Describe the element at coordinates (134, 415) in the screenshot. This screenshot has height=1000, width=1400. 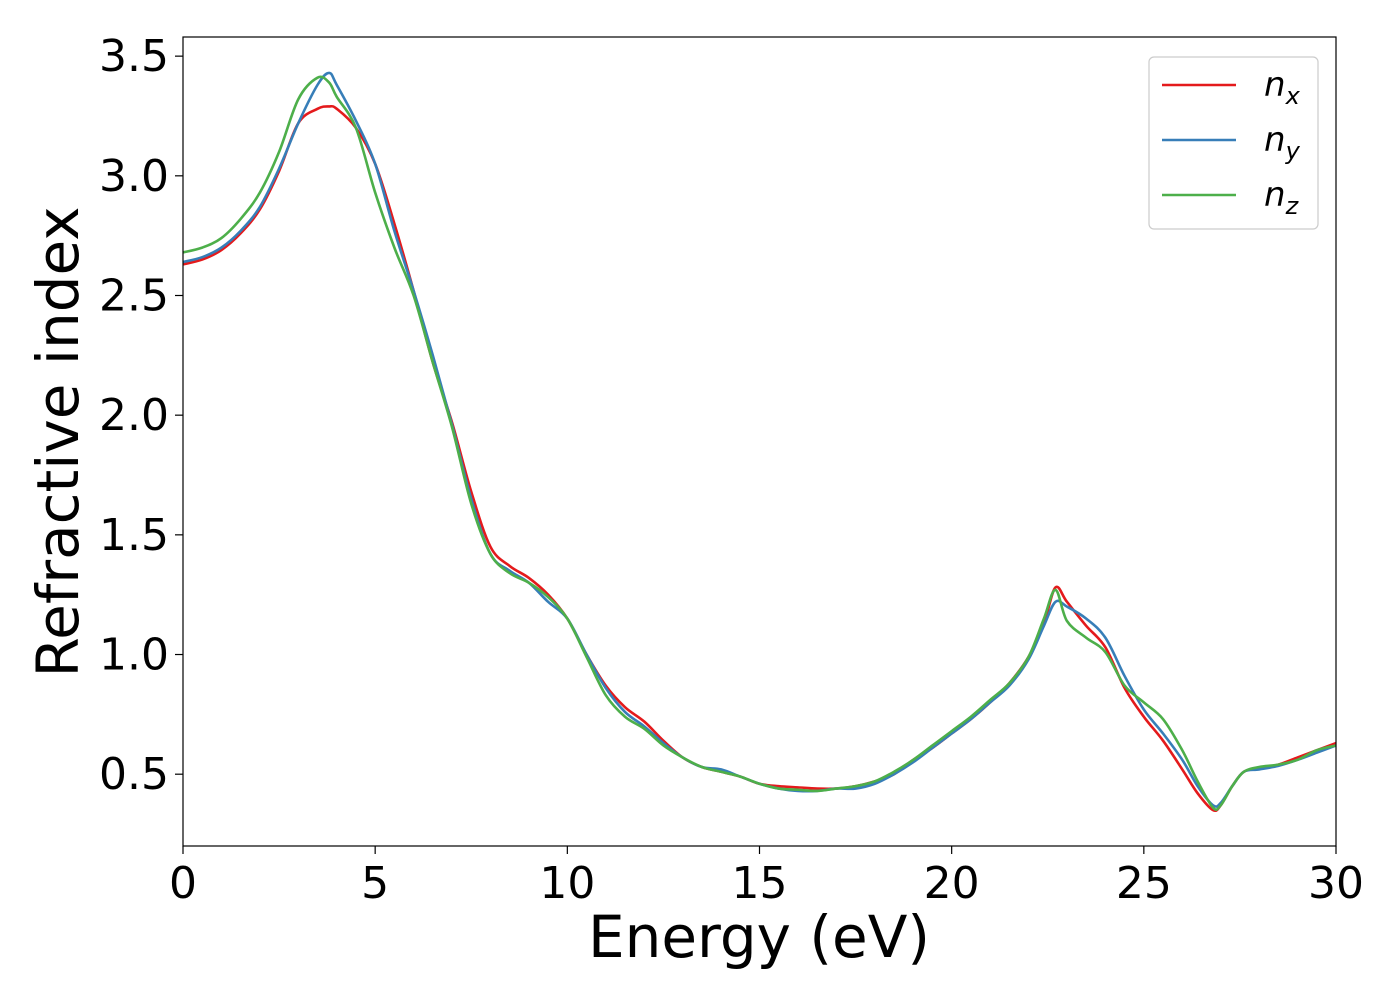
I see `y-tick-label: 2.0` at that location.